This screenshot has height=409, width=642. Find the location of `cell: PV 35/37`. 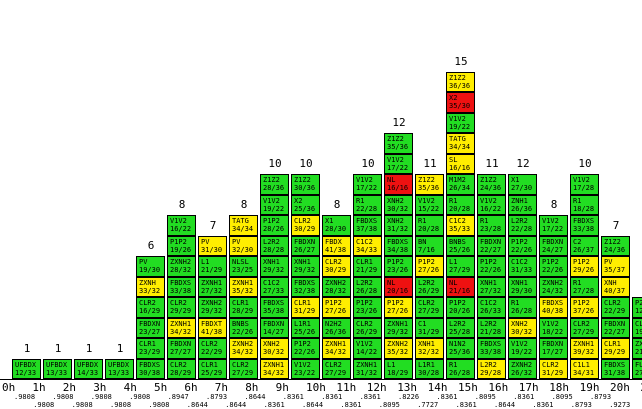

cell: PV 35/37 is located at coordinates (615, 266).